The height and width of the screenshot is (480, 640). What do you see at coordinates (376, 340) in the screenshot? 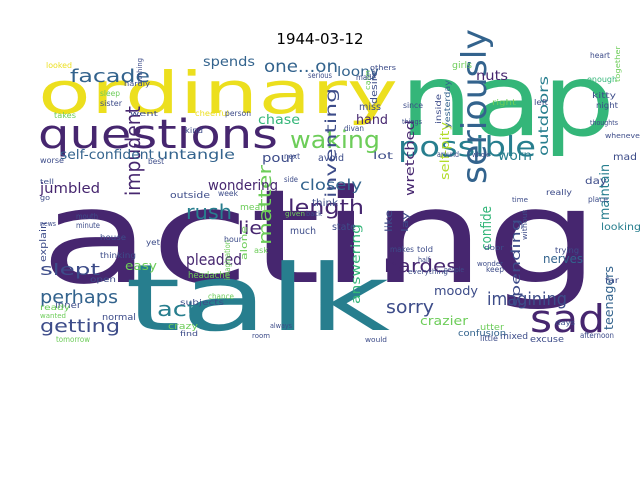
I see `cloud-word: would` at bounding box center [376, 340].